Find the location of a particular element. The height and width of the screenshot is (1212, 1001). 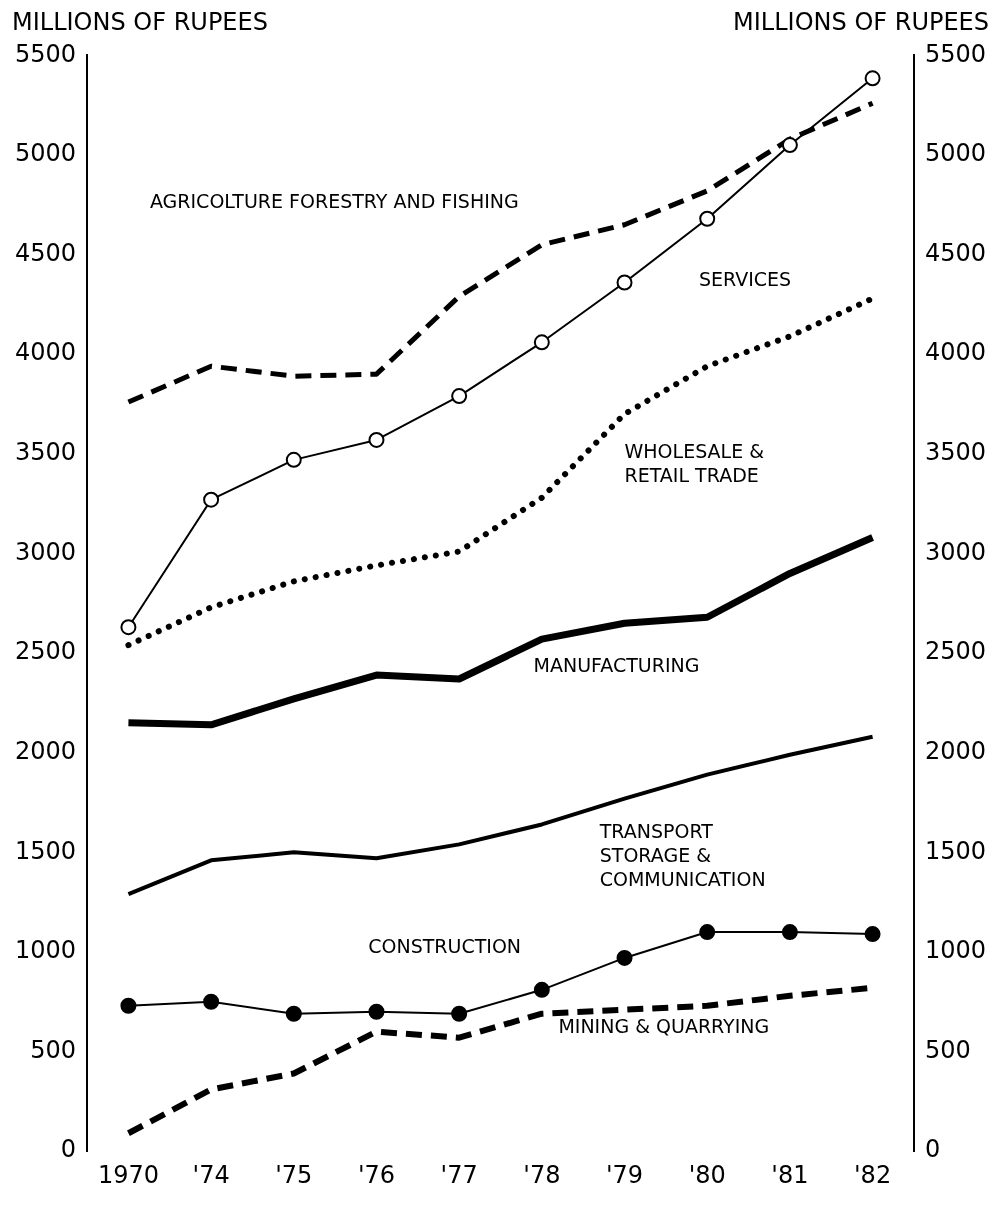

y-tick-label: 5500 is located at coordinates (46, 53).